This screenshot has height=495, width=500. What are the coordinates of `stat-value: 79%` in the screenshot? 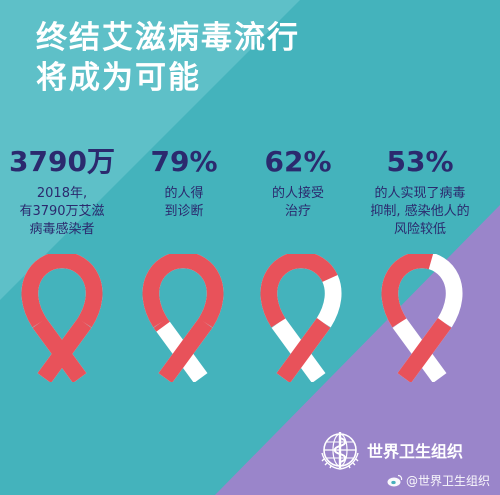 It's located at (184, 161).